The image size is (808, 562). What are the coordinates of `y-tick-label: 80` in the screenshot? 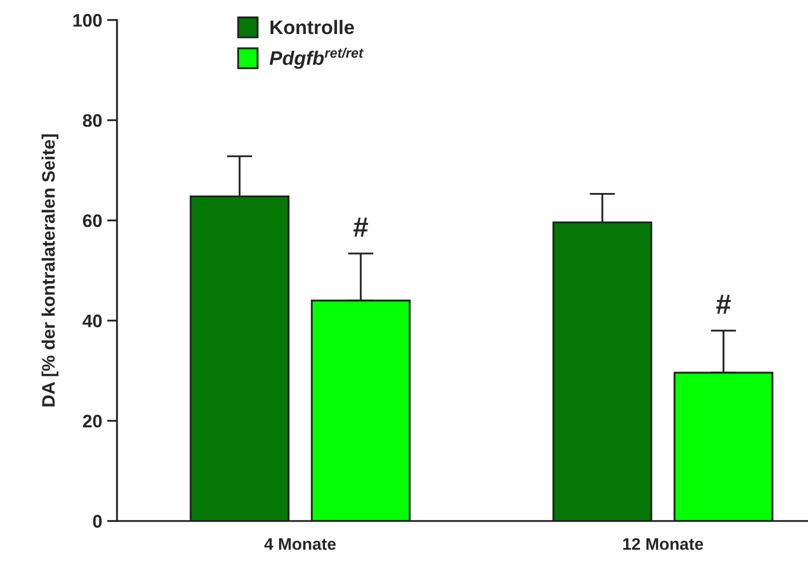 It's located at (92, 120).